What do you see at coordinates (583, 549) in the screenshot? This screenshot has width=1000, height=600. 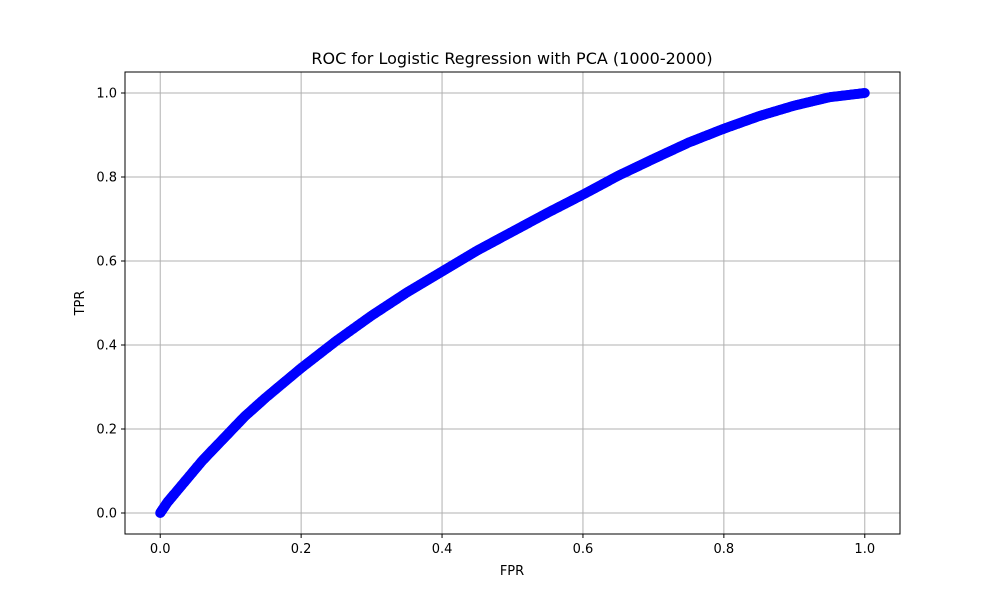 I see `x-tick-label: 0.6` at bounding box center [583, 549].